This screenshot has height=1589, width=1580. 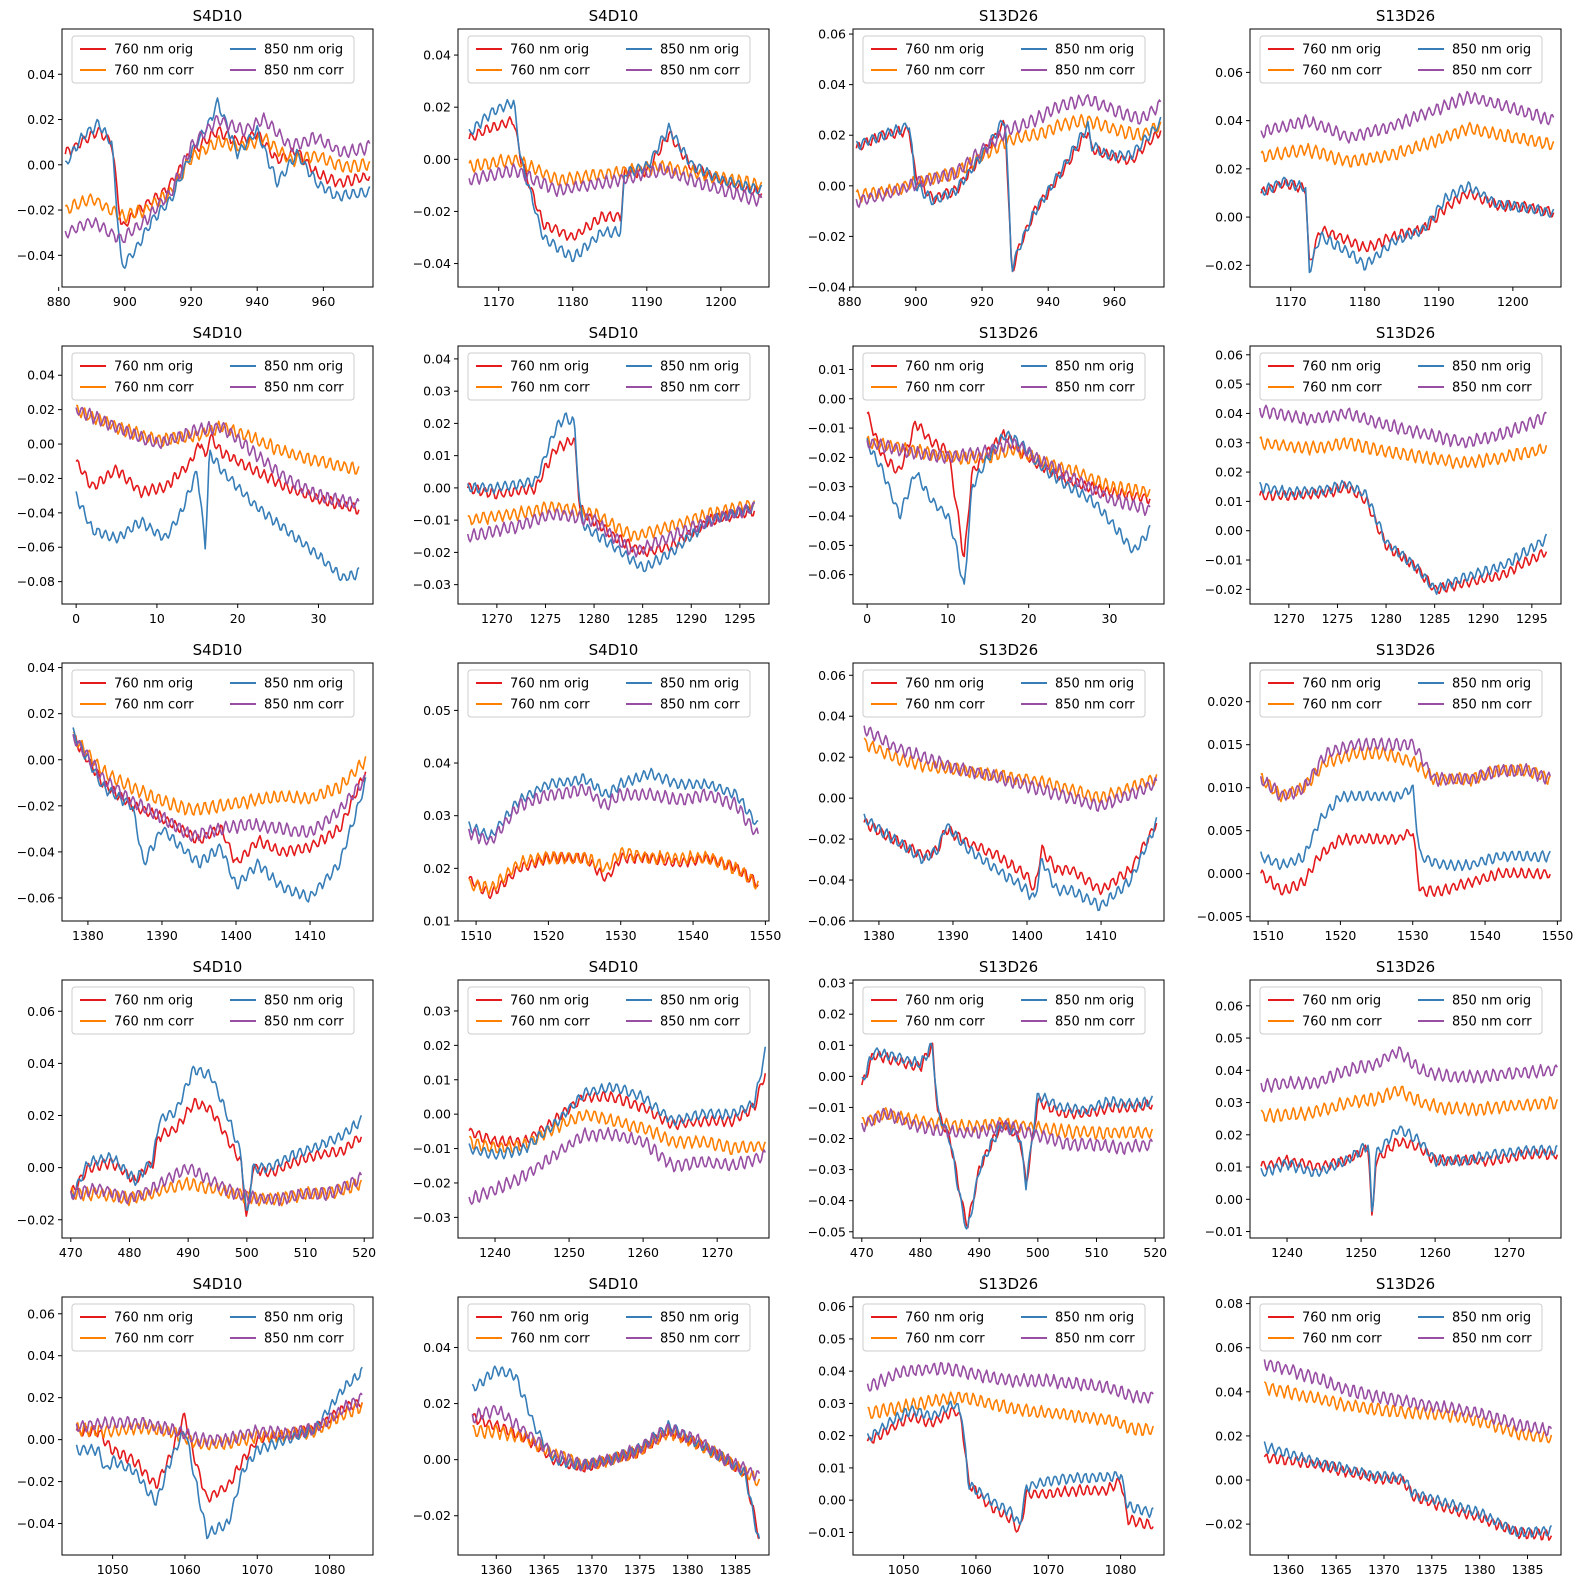 What do you see at coordinates (432, 1217) in the screenshot?
I see `y-tick-label: −0.03` at bounding box center [432, 1217].